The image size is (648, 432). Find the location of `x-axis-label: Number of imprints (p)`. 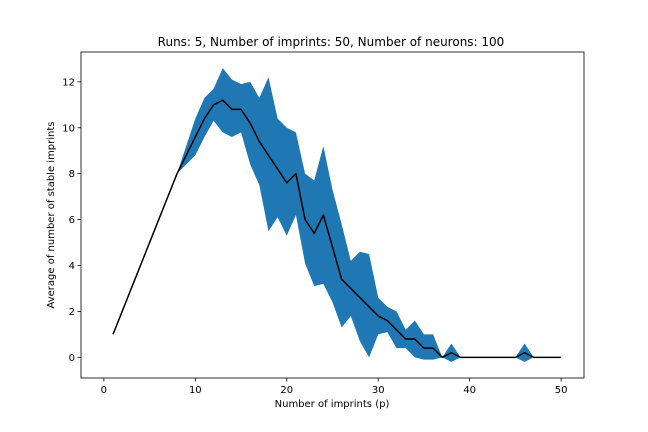

x-axis-label: Number of imprints (p) is located at coordinates (332, 404).